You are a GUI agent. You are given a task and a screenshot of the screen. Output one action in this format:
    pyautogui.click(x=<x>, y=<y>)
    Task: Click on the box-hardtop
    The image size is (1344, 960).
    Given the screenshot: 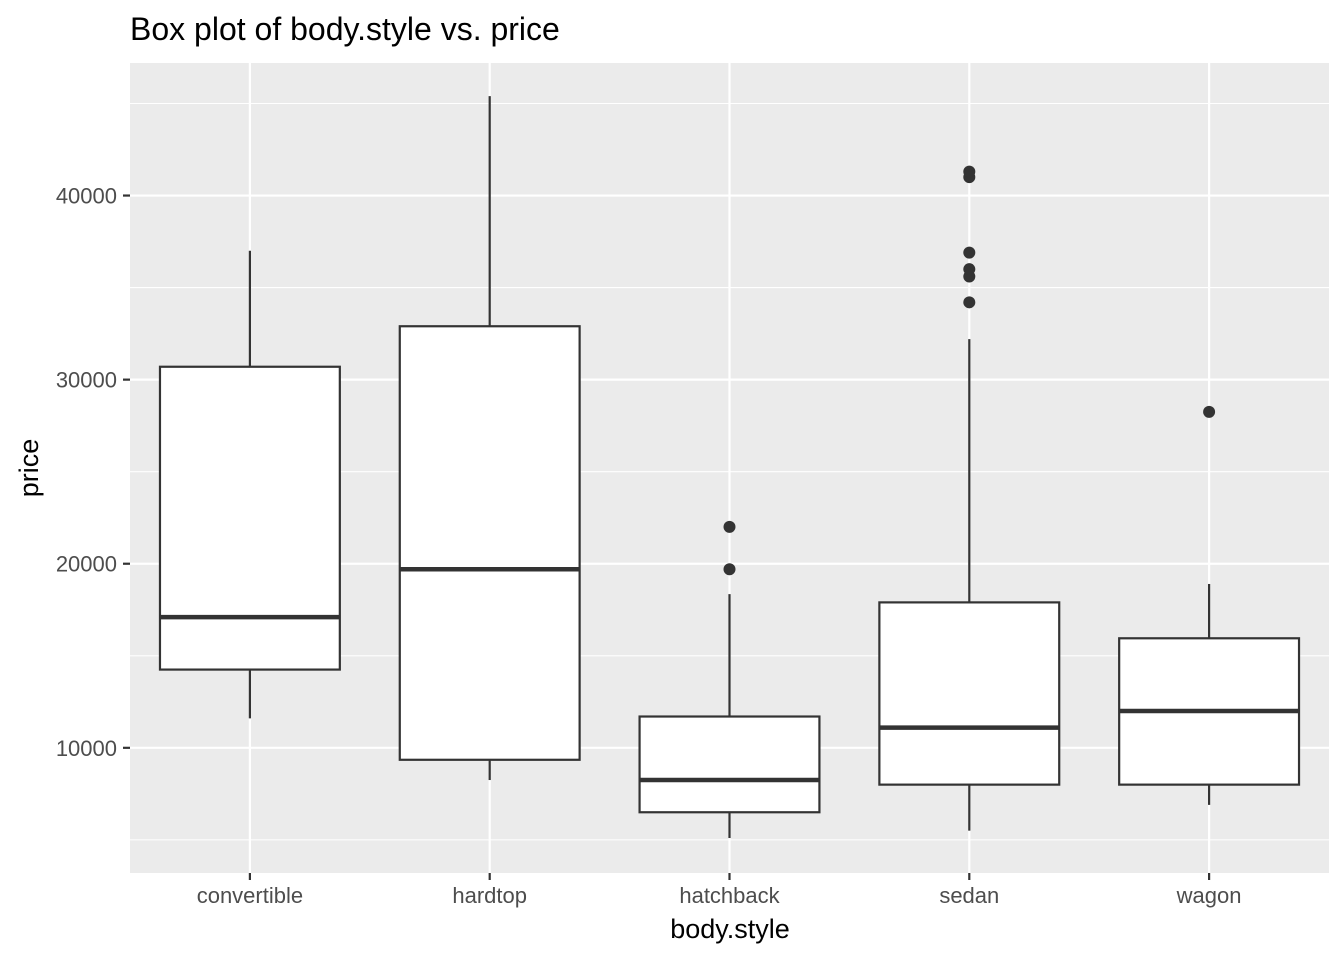 What is the action you would take?
    pyautogui.click(x=489, y=438)
    